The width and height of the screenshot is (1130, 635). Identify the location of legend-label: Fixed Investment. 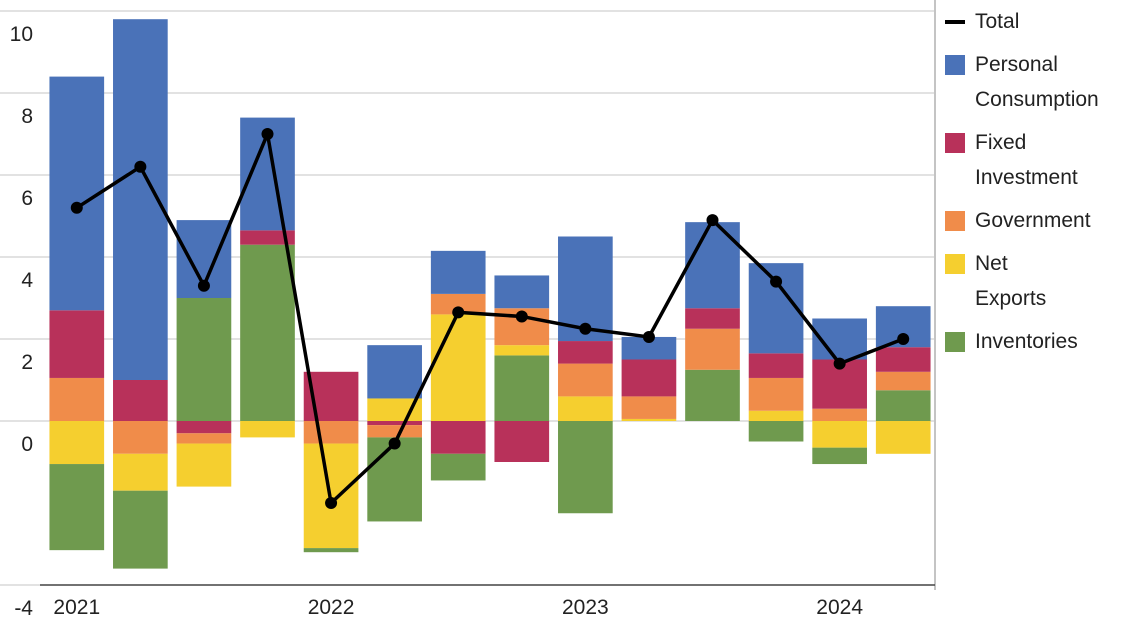
(1026, 160).